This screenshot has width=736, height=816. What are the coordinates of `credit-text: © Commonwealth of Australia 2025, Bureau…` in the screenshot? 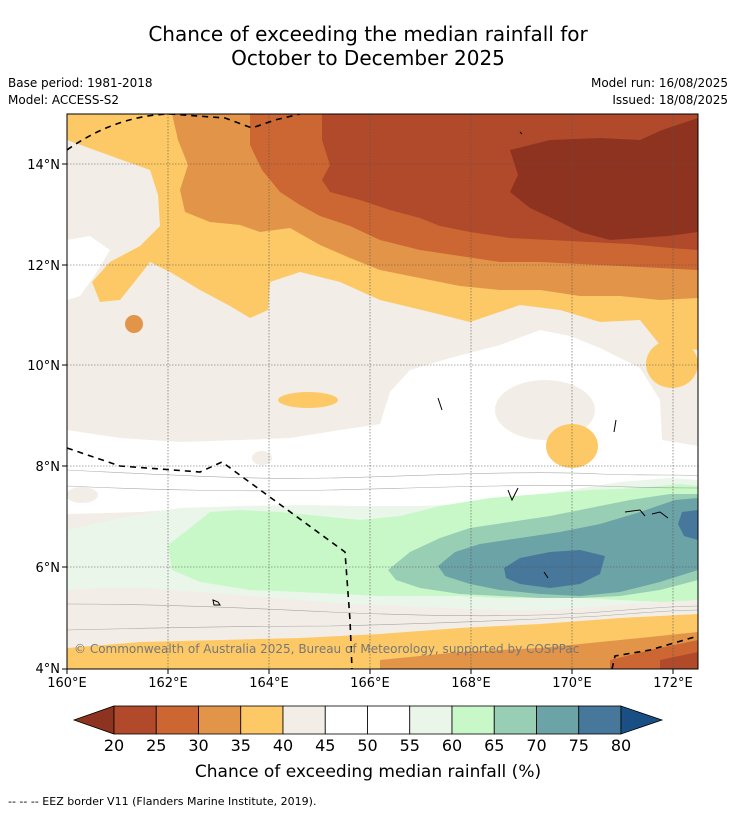 It's located at (326, 649).